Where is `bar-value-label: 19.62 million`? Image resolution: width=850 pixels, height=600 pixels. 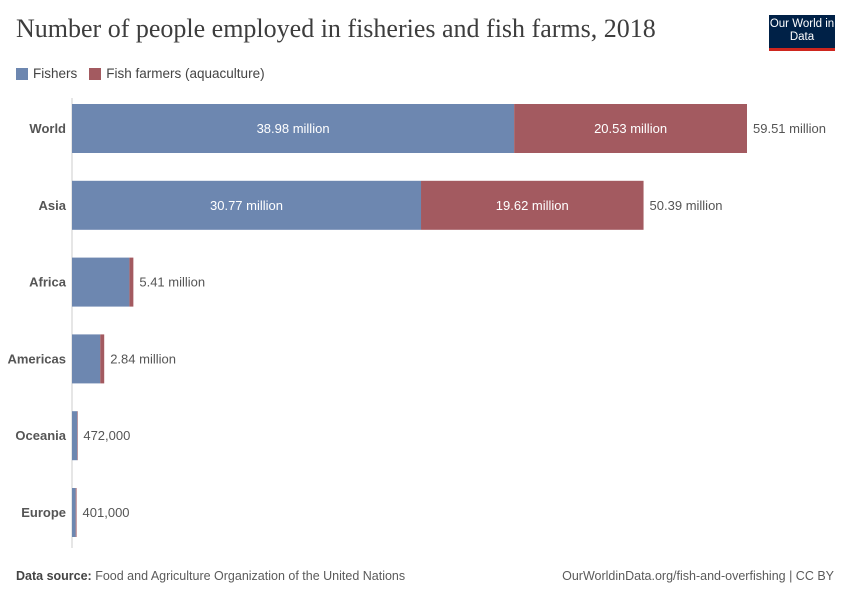
bar-value-label: 19.62 million is located at coordinates (532, 205).